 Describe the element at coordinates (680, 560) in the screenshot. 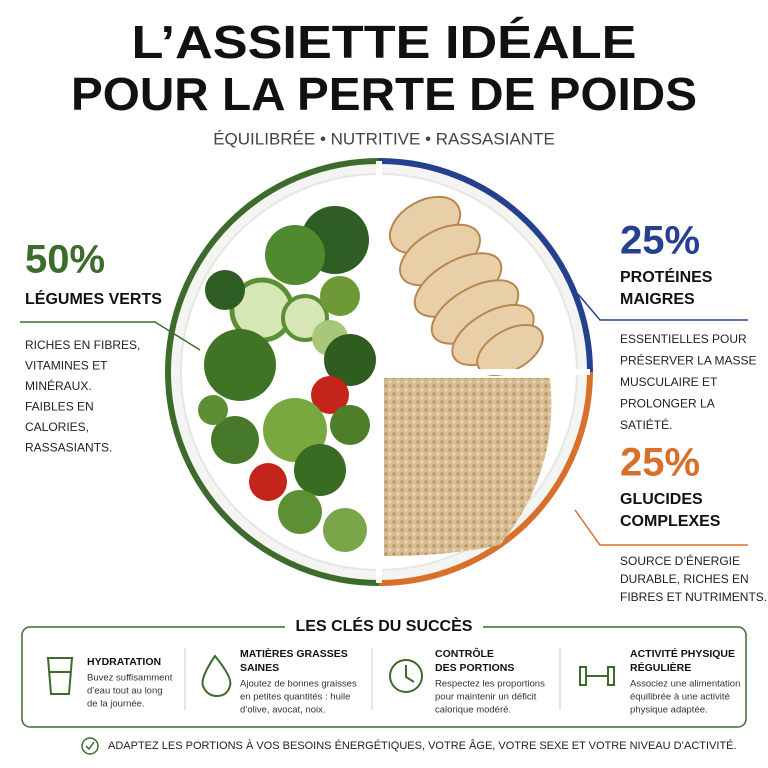

I see `section-description: SOURCE D’ÉNERGIE` at that location.